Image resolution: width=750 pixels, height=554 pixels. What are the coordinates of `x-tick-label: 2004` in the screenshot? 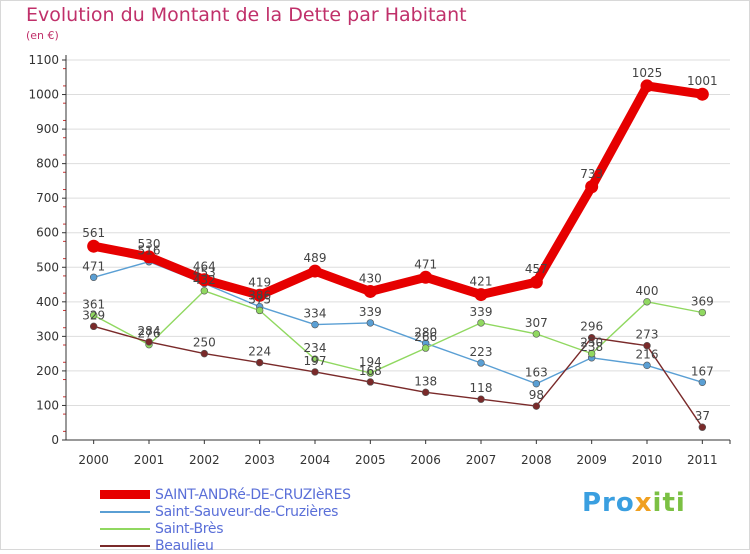 It's located at (315, 460).